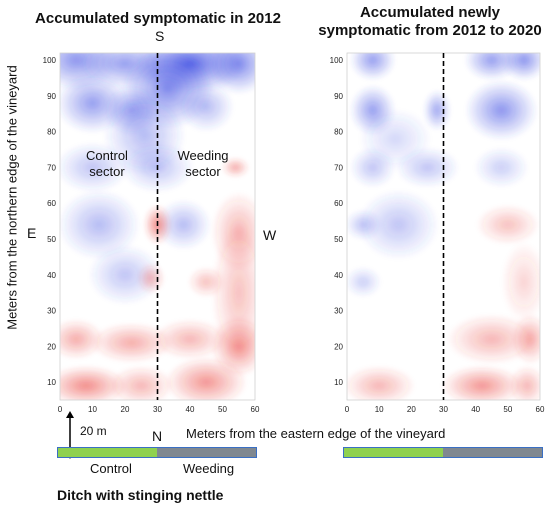 The height and width of the screenshot is (507, 550). What do you see at coordinates (51, 203) in the screenshot?
I see `left-y-tick-label: 60` at bounding box center [51, 203].